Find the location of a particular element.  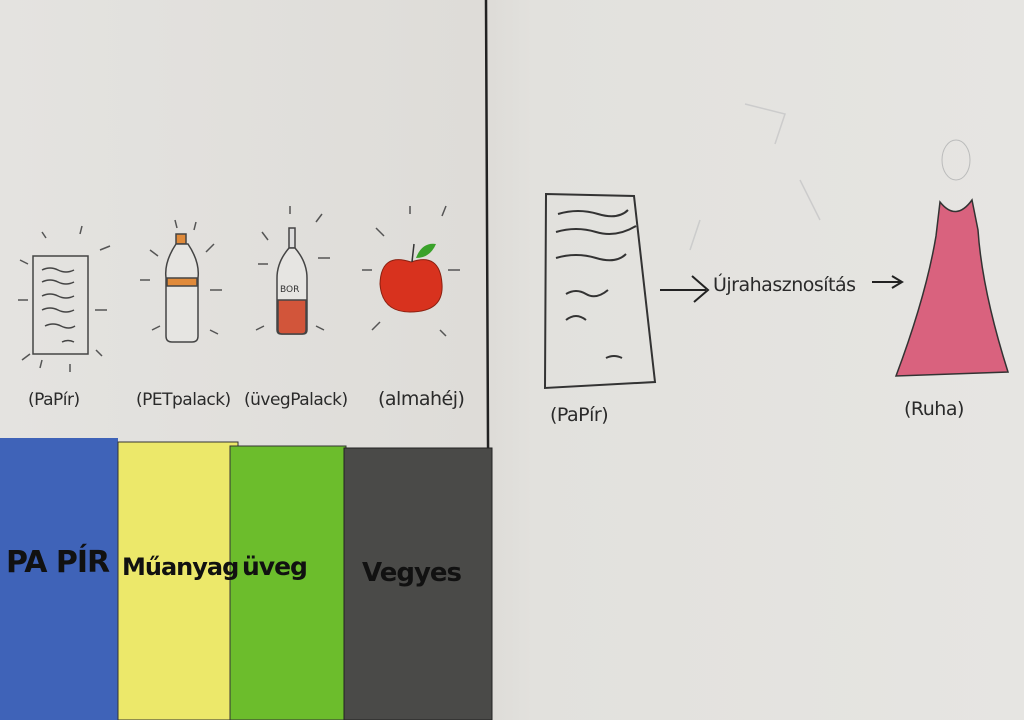

item-label-paper: (PaPír) is located at coordinates (54, 400).